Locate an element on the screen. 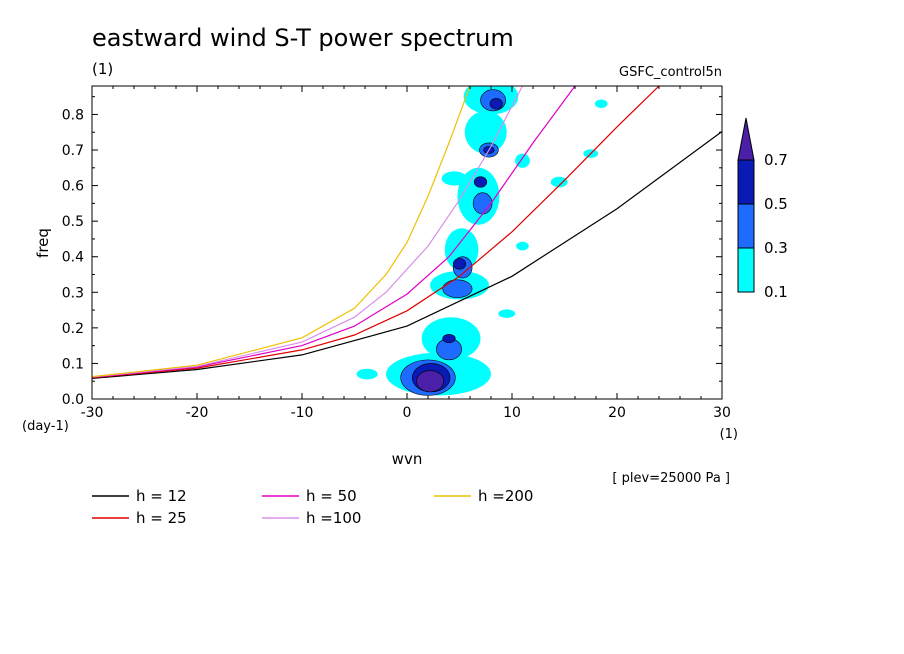  subtitle-right: GSFC_control5n is located at coordinates (670, 72).